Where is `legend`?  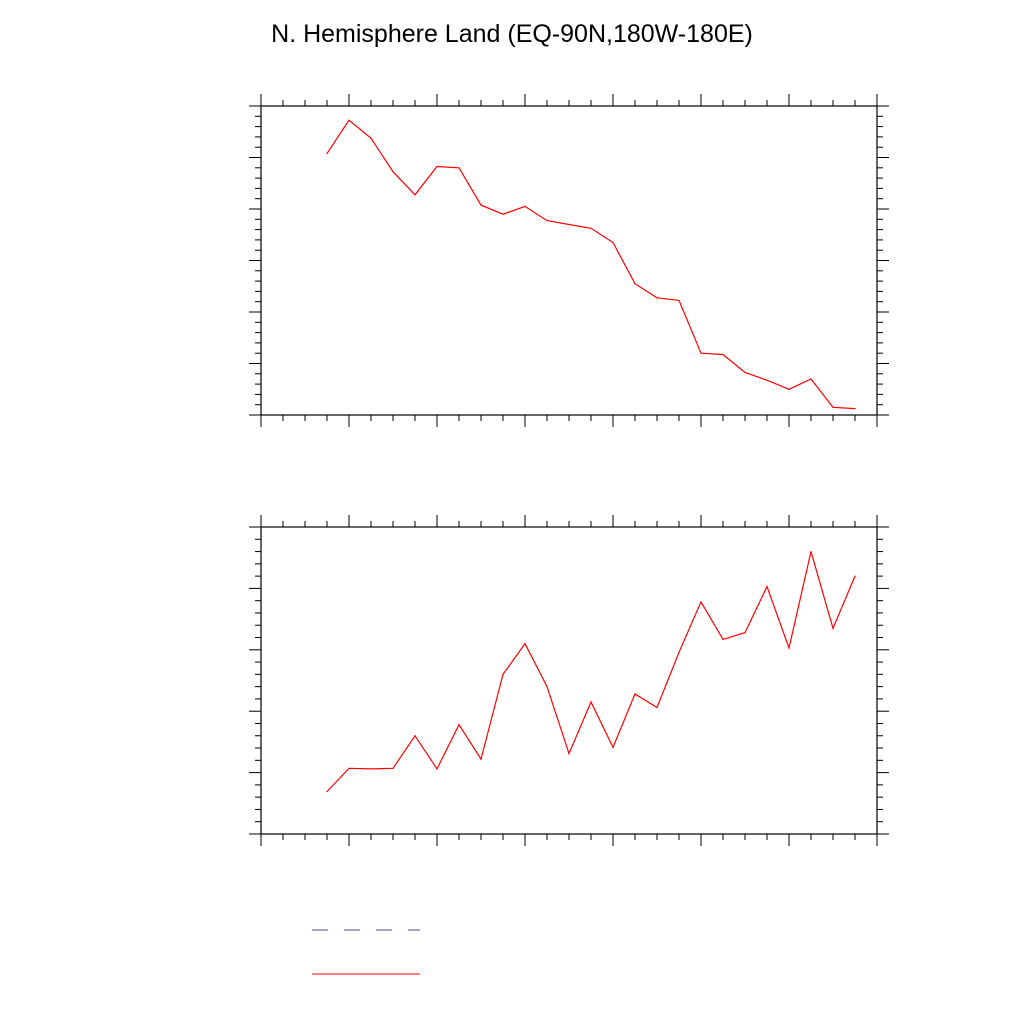
legend is located at coordinates (366, 952).